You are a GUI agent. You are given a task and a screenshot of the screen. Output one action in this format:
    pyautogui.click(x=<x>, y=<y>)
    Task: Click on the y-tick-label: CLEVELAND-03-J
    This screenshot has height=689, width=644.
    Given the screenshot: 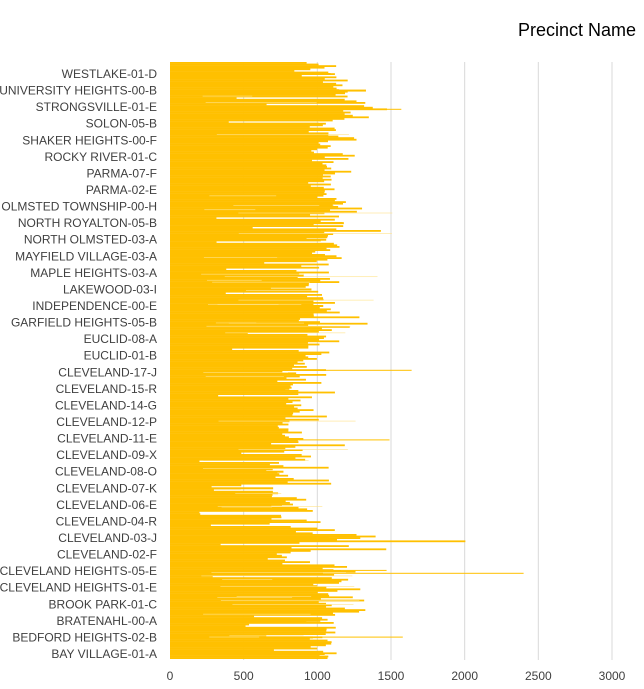 What is the action you would take?
    pyautogui.click(x=107, y=538)
    